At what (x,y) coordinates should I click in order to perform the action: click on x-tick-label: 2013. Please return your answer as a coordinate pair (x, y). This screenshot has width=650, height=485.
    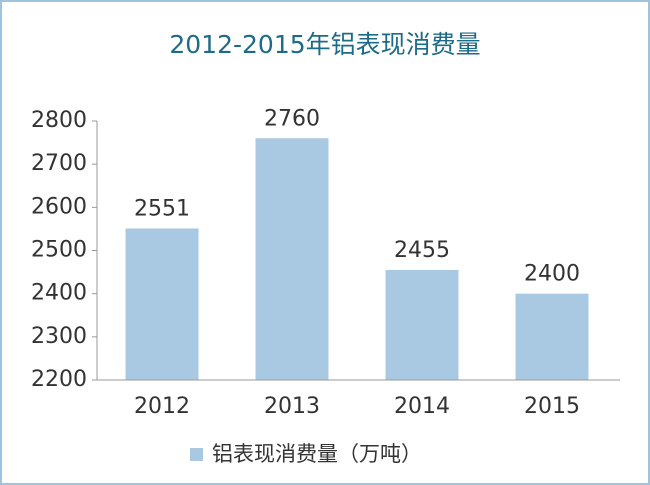
    Looking at the image, I should click on (292, 406).